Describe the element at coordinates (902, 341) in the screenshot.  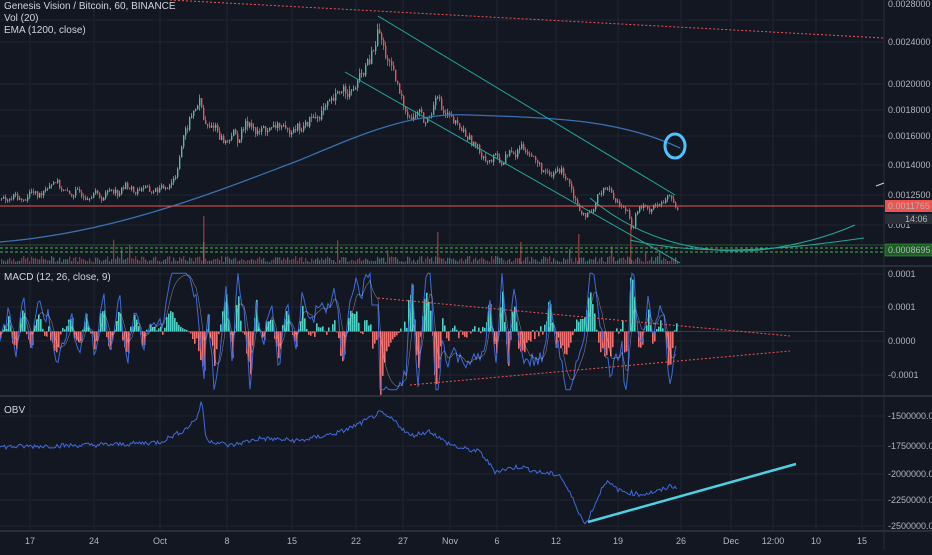
I see `macd-tick-label: 0.0000` at that location.